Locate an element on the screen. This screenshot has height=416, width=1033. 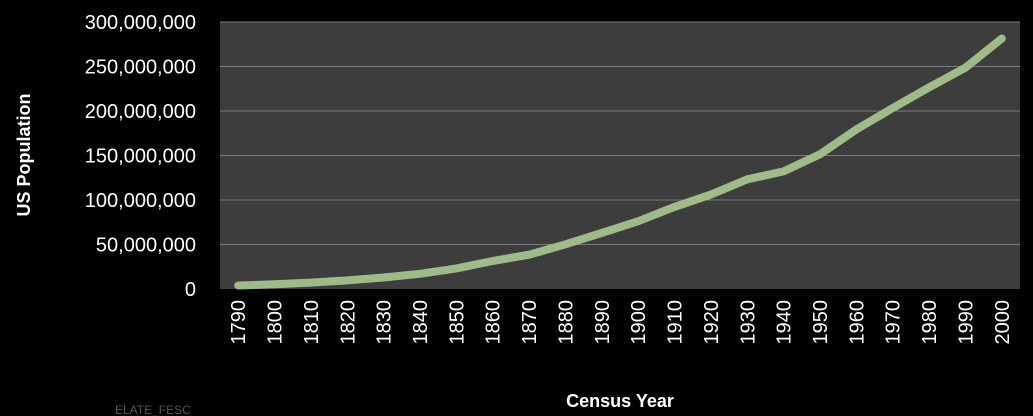
y-tick-label: 0 is located at coordinates (190, 290).